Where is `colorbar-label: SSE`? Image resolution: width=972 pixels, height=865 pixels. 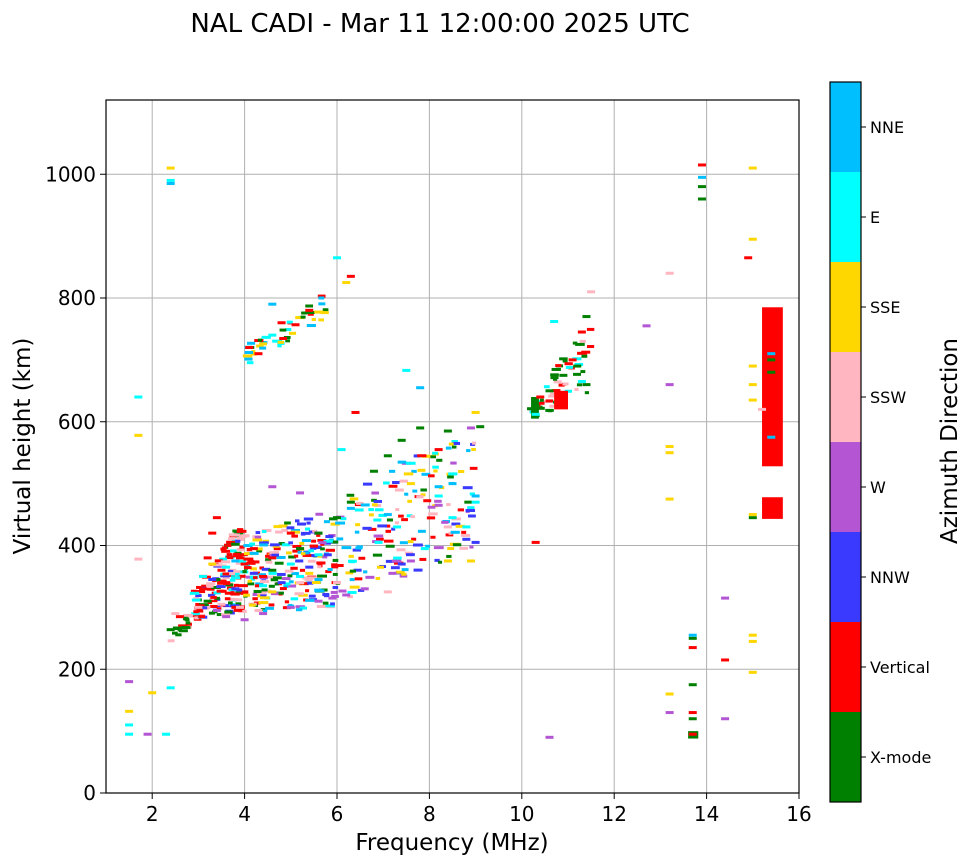 colorbar-label: SSE is located at coordinates (885, 307).